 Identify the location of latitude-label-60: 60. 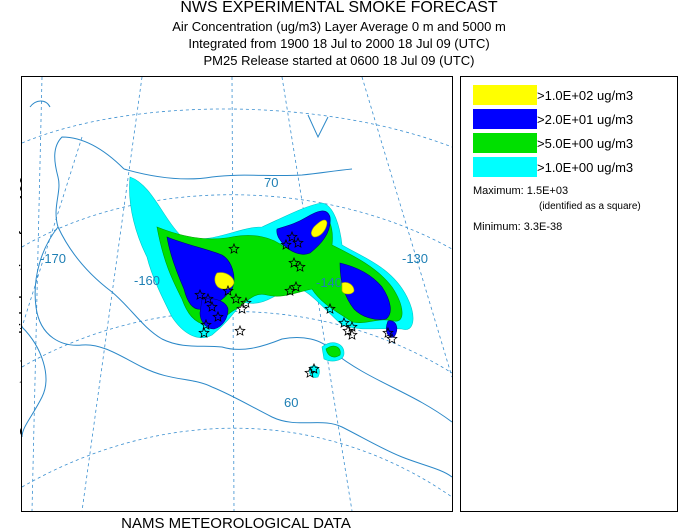
(291, 402).